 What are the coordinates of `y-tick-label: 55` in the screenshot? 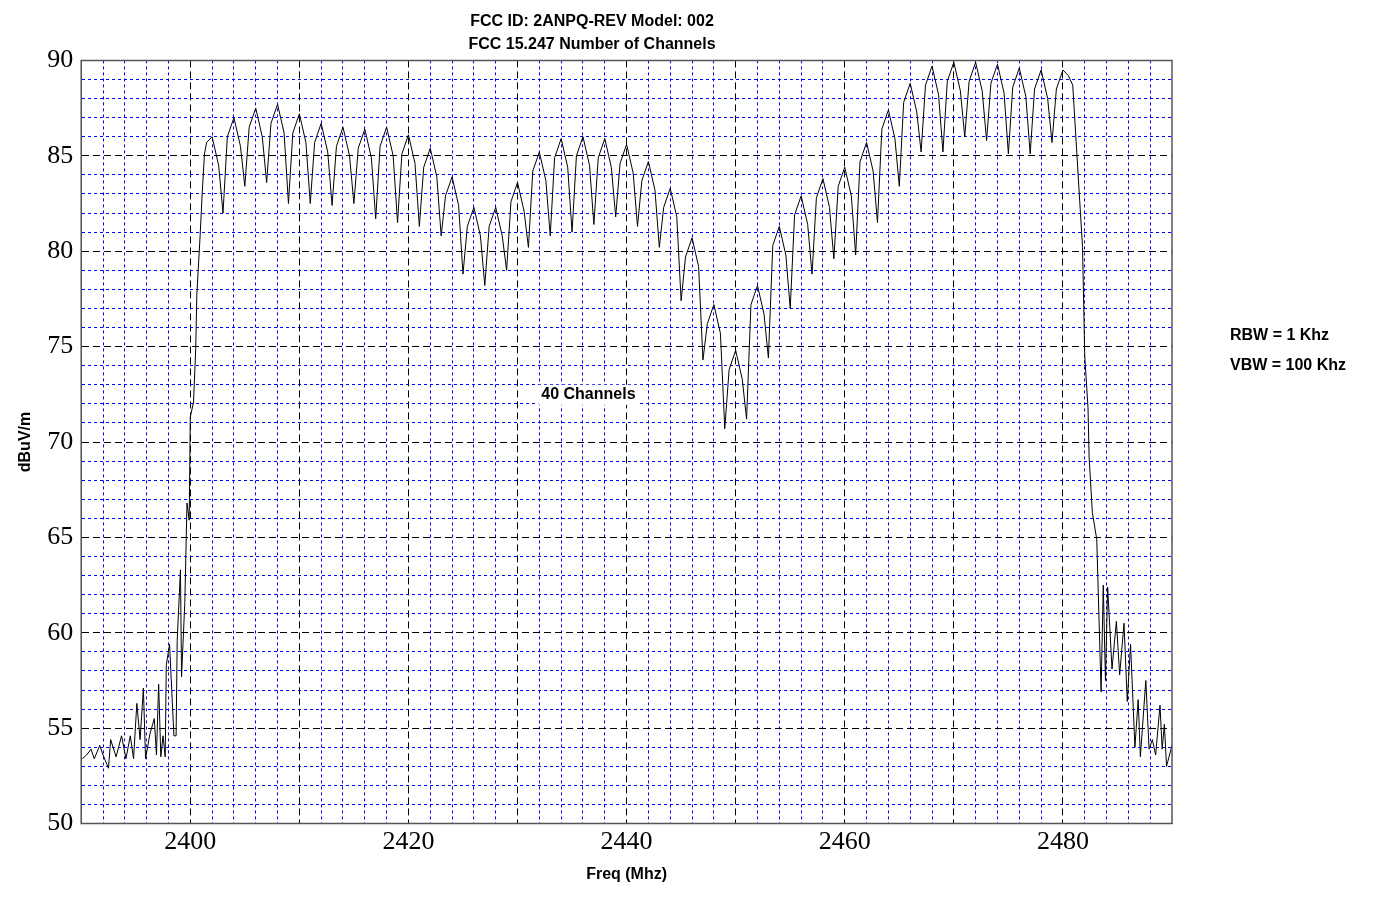 It's located at (60, 727).